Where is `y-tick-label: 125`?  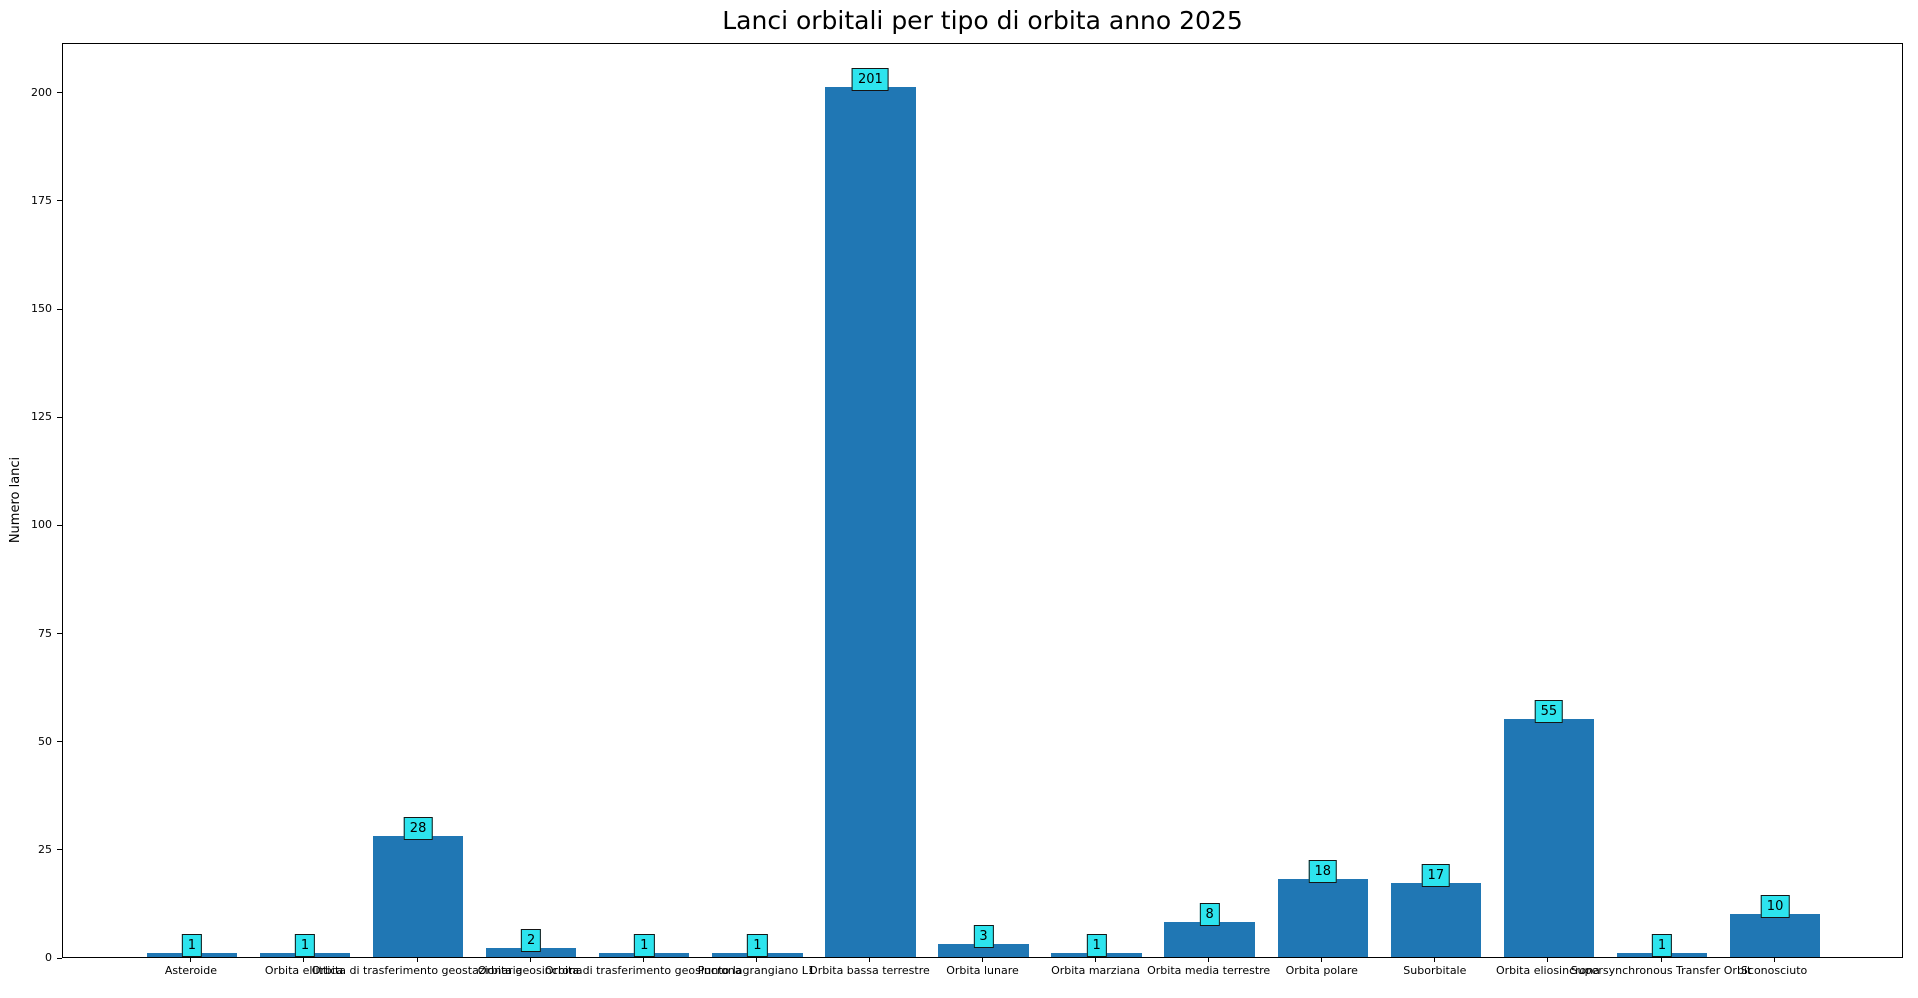 y-tick-label: 125 is located at coordinates (41, 417).